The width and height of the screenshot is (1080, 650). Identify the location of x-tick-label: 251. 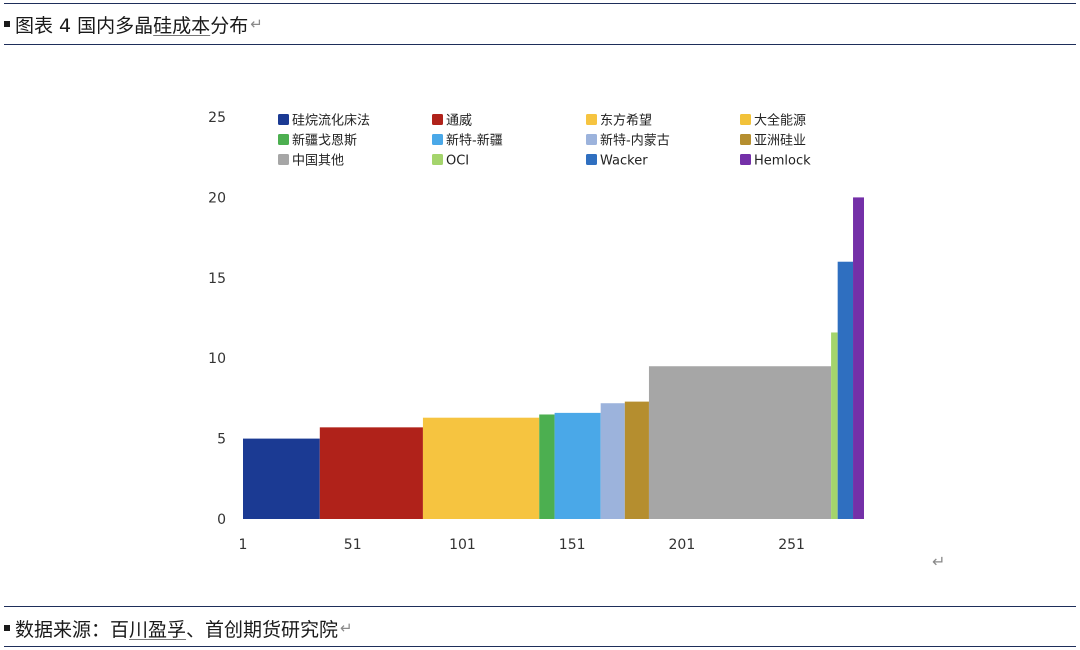
(791, 545).